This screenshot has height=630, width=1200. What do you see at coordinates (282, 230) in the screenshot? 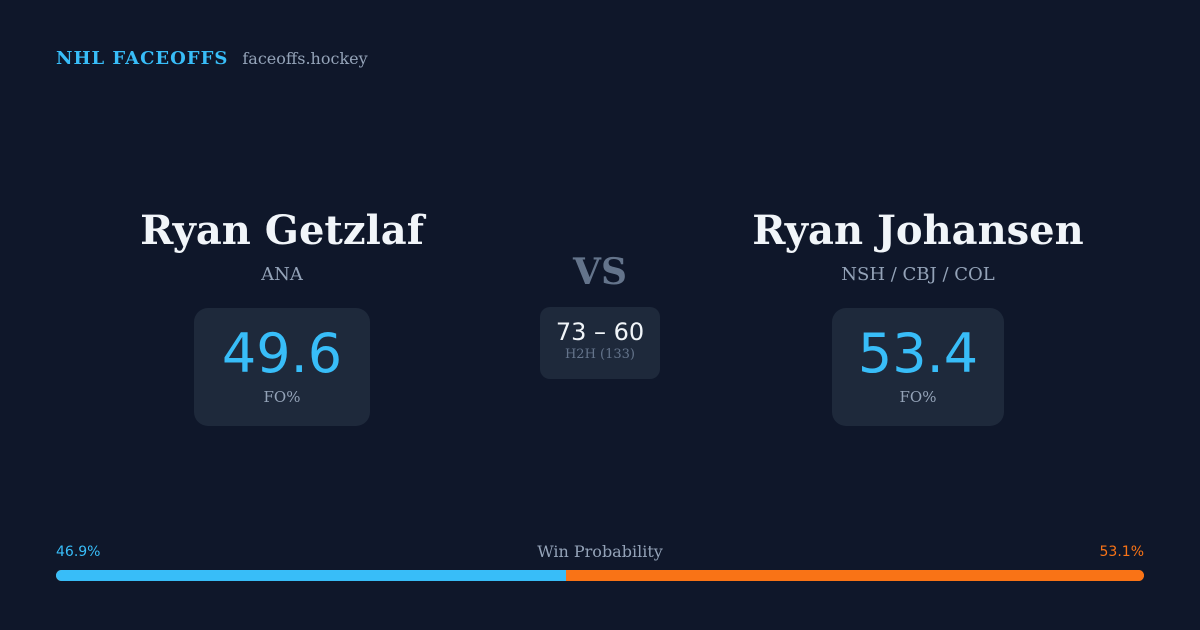
I see `player-left-name: Ryan Getzlaf` at bounding box center [282, 230].